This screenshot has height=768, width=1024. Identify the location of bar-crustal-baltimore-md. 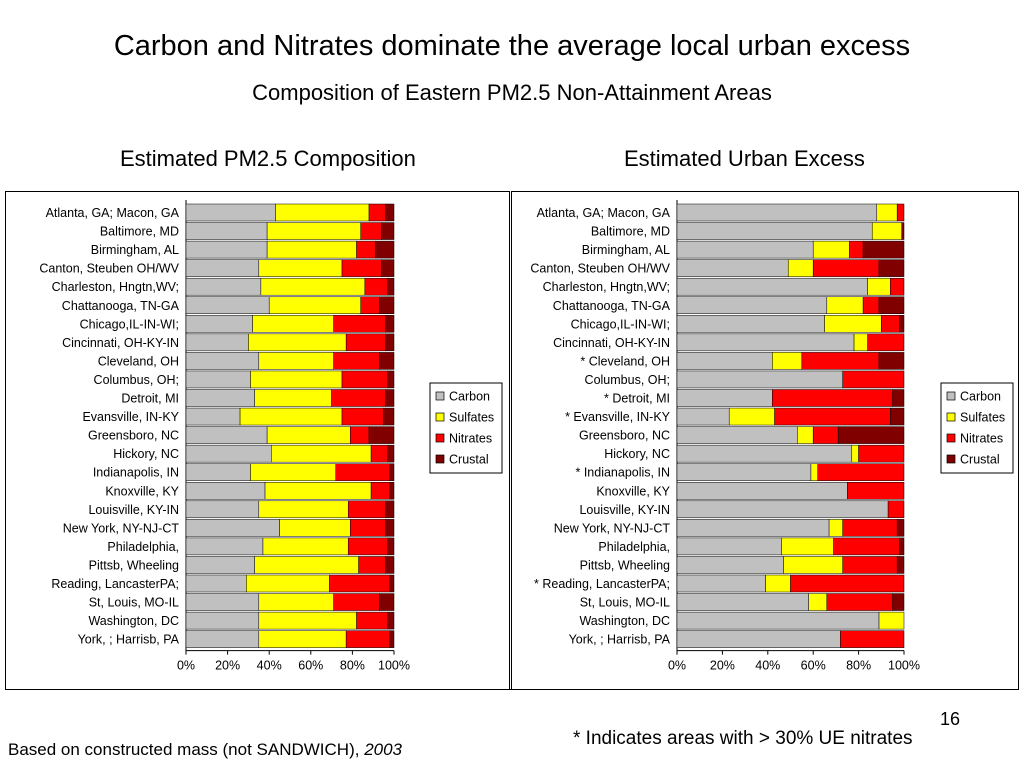
(903, 231).